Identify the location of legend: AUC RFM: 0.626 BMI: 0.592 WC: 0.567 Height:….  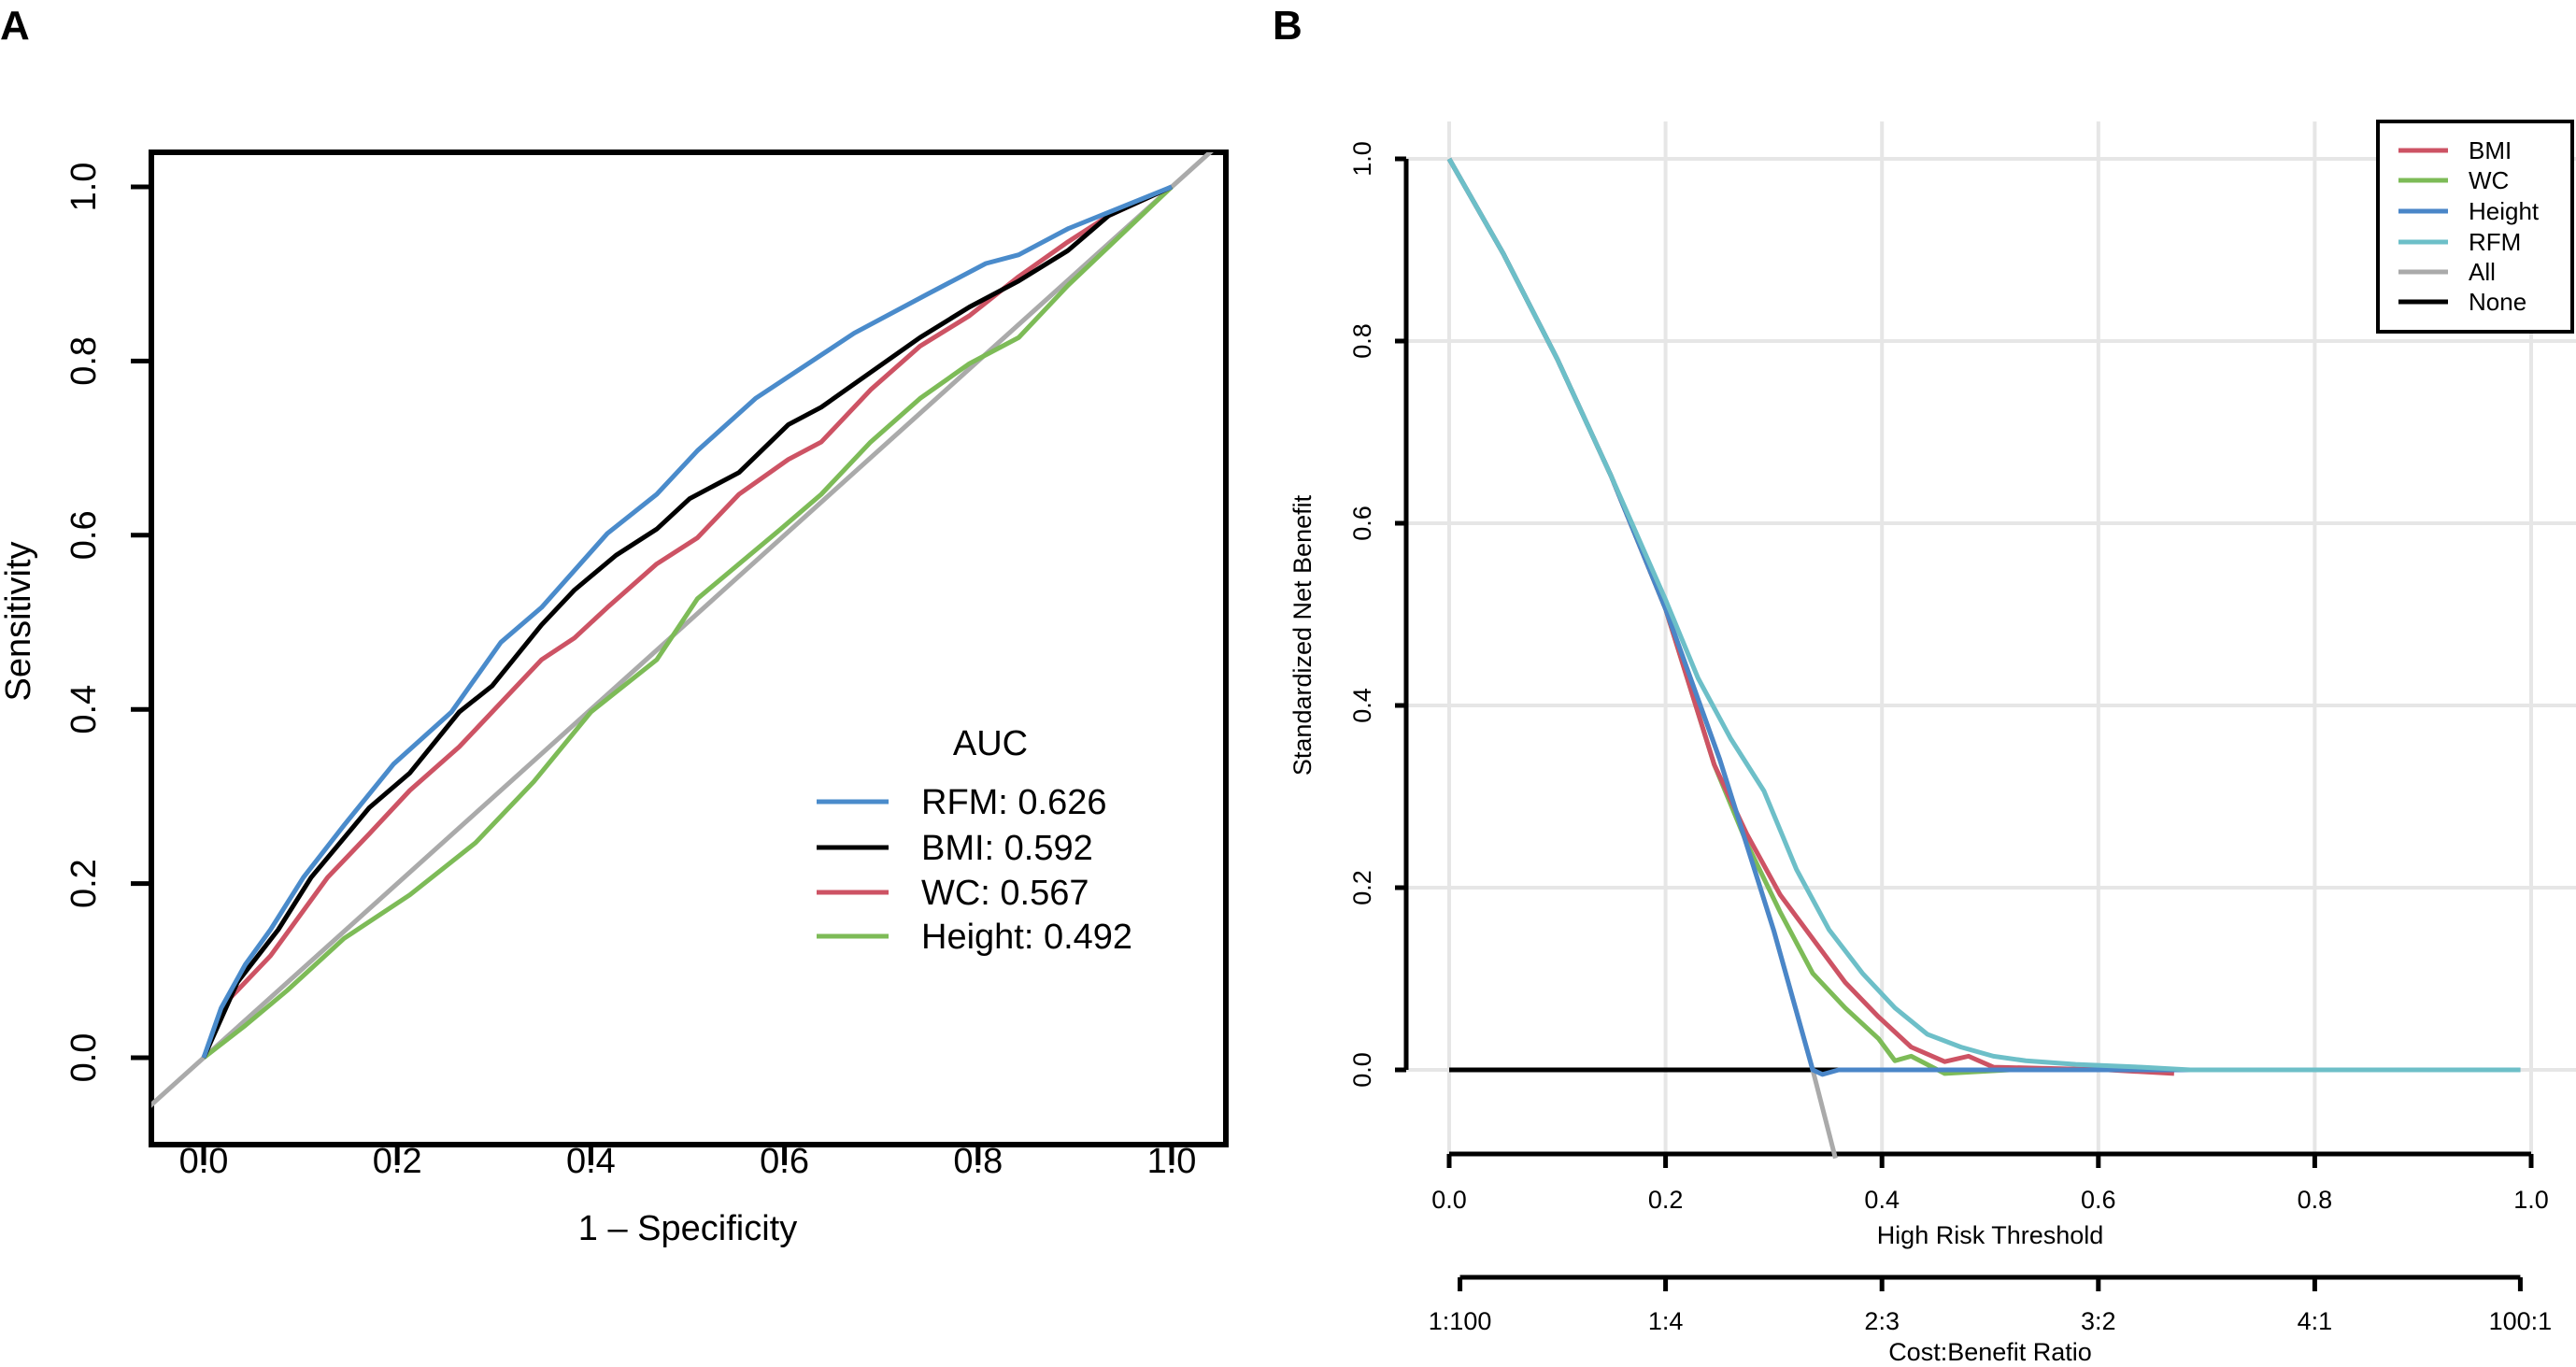
(974, 840).